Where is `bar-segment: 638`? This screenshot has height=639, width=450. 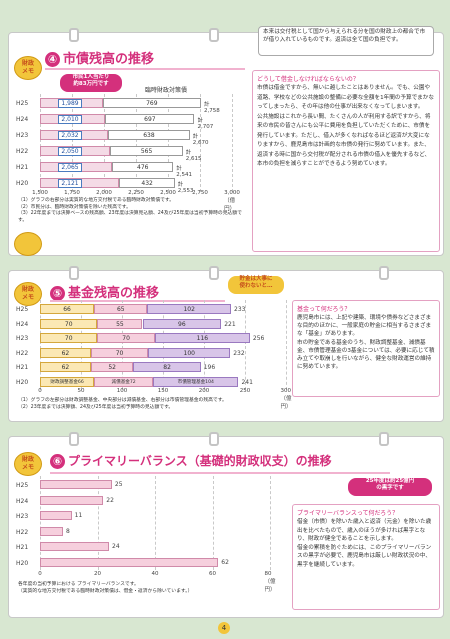 bar-segment: 638 is located at coordinates (149, 135).